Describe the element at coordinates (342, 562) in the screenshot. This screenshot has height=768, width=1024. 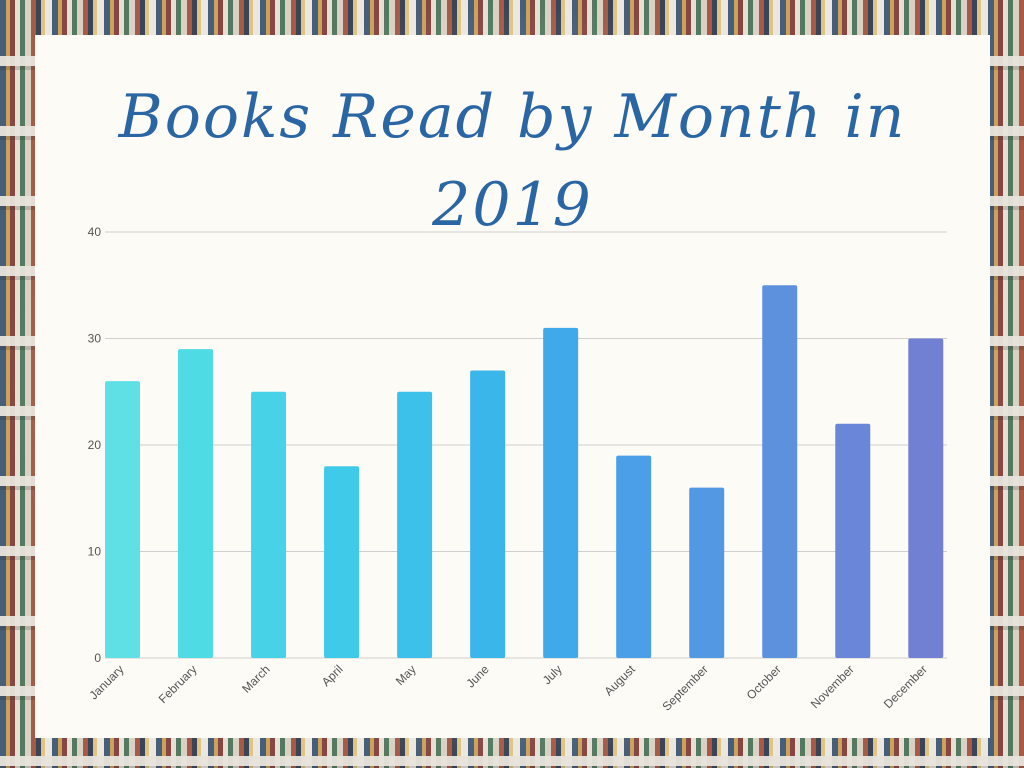
I see `bar-april` at that location.